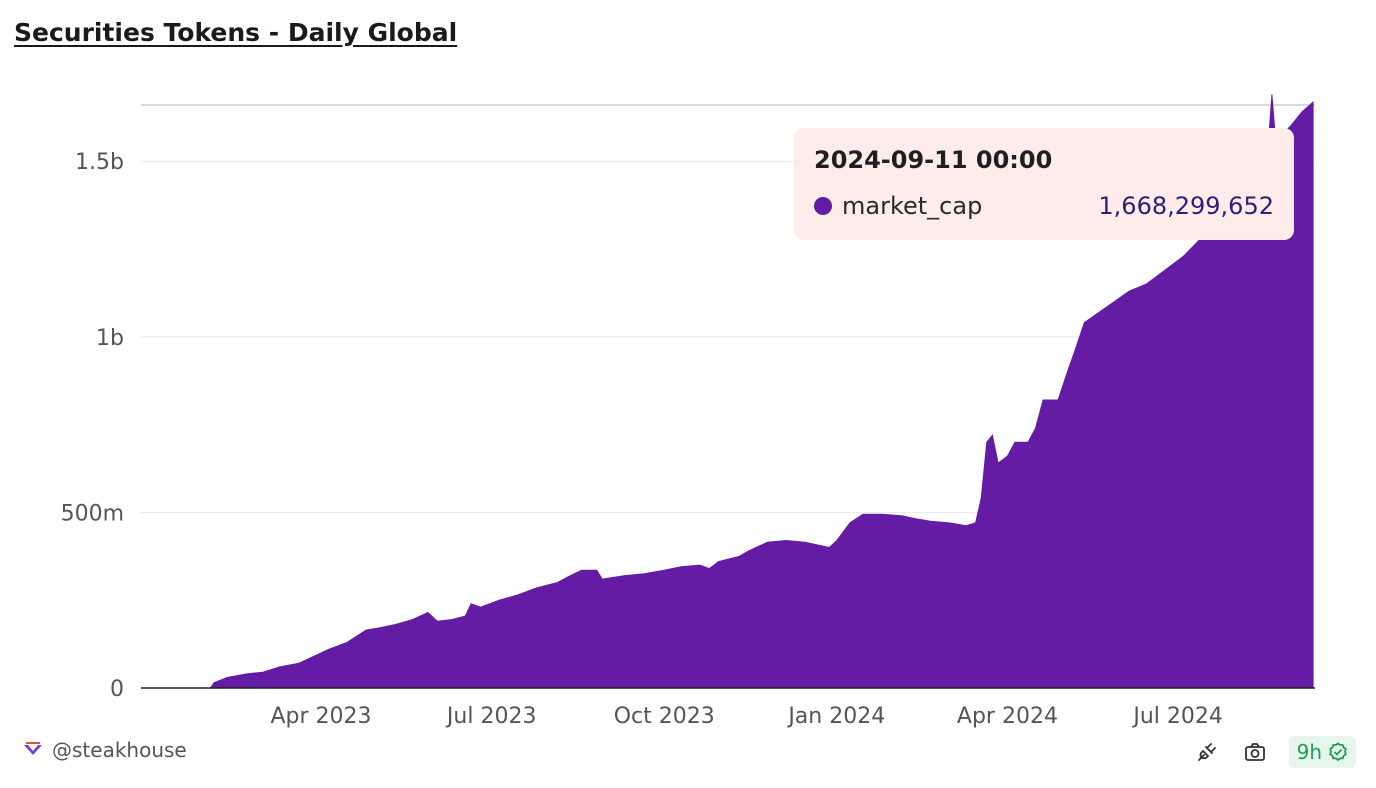  Describe the element at coordinates (1255, 752) in the screenshot. I see `camera-icon` at that location.